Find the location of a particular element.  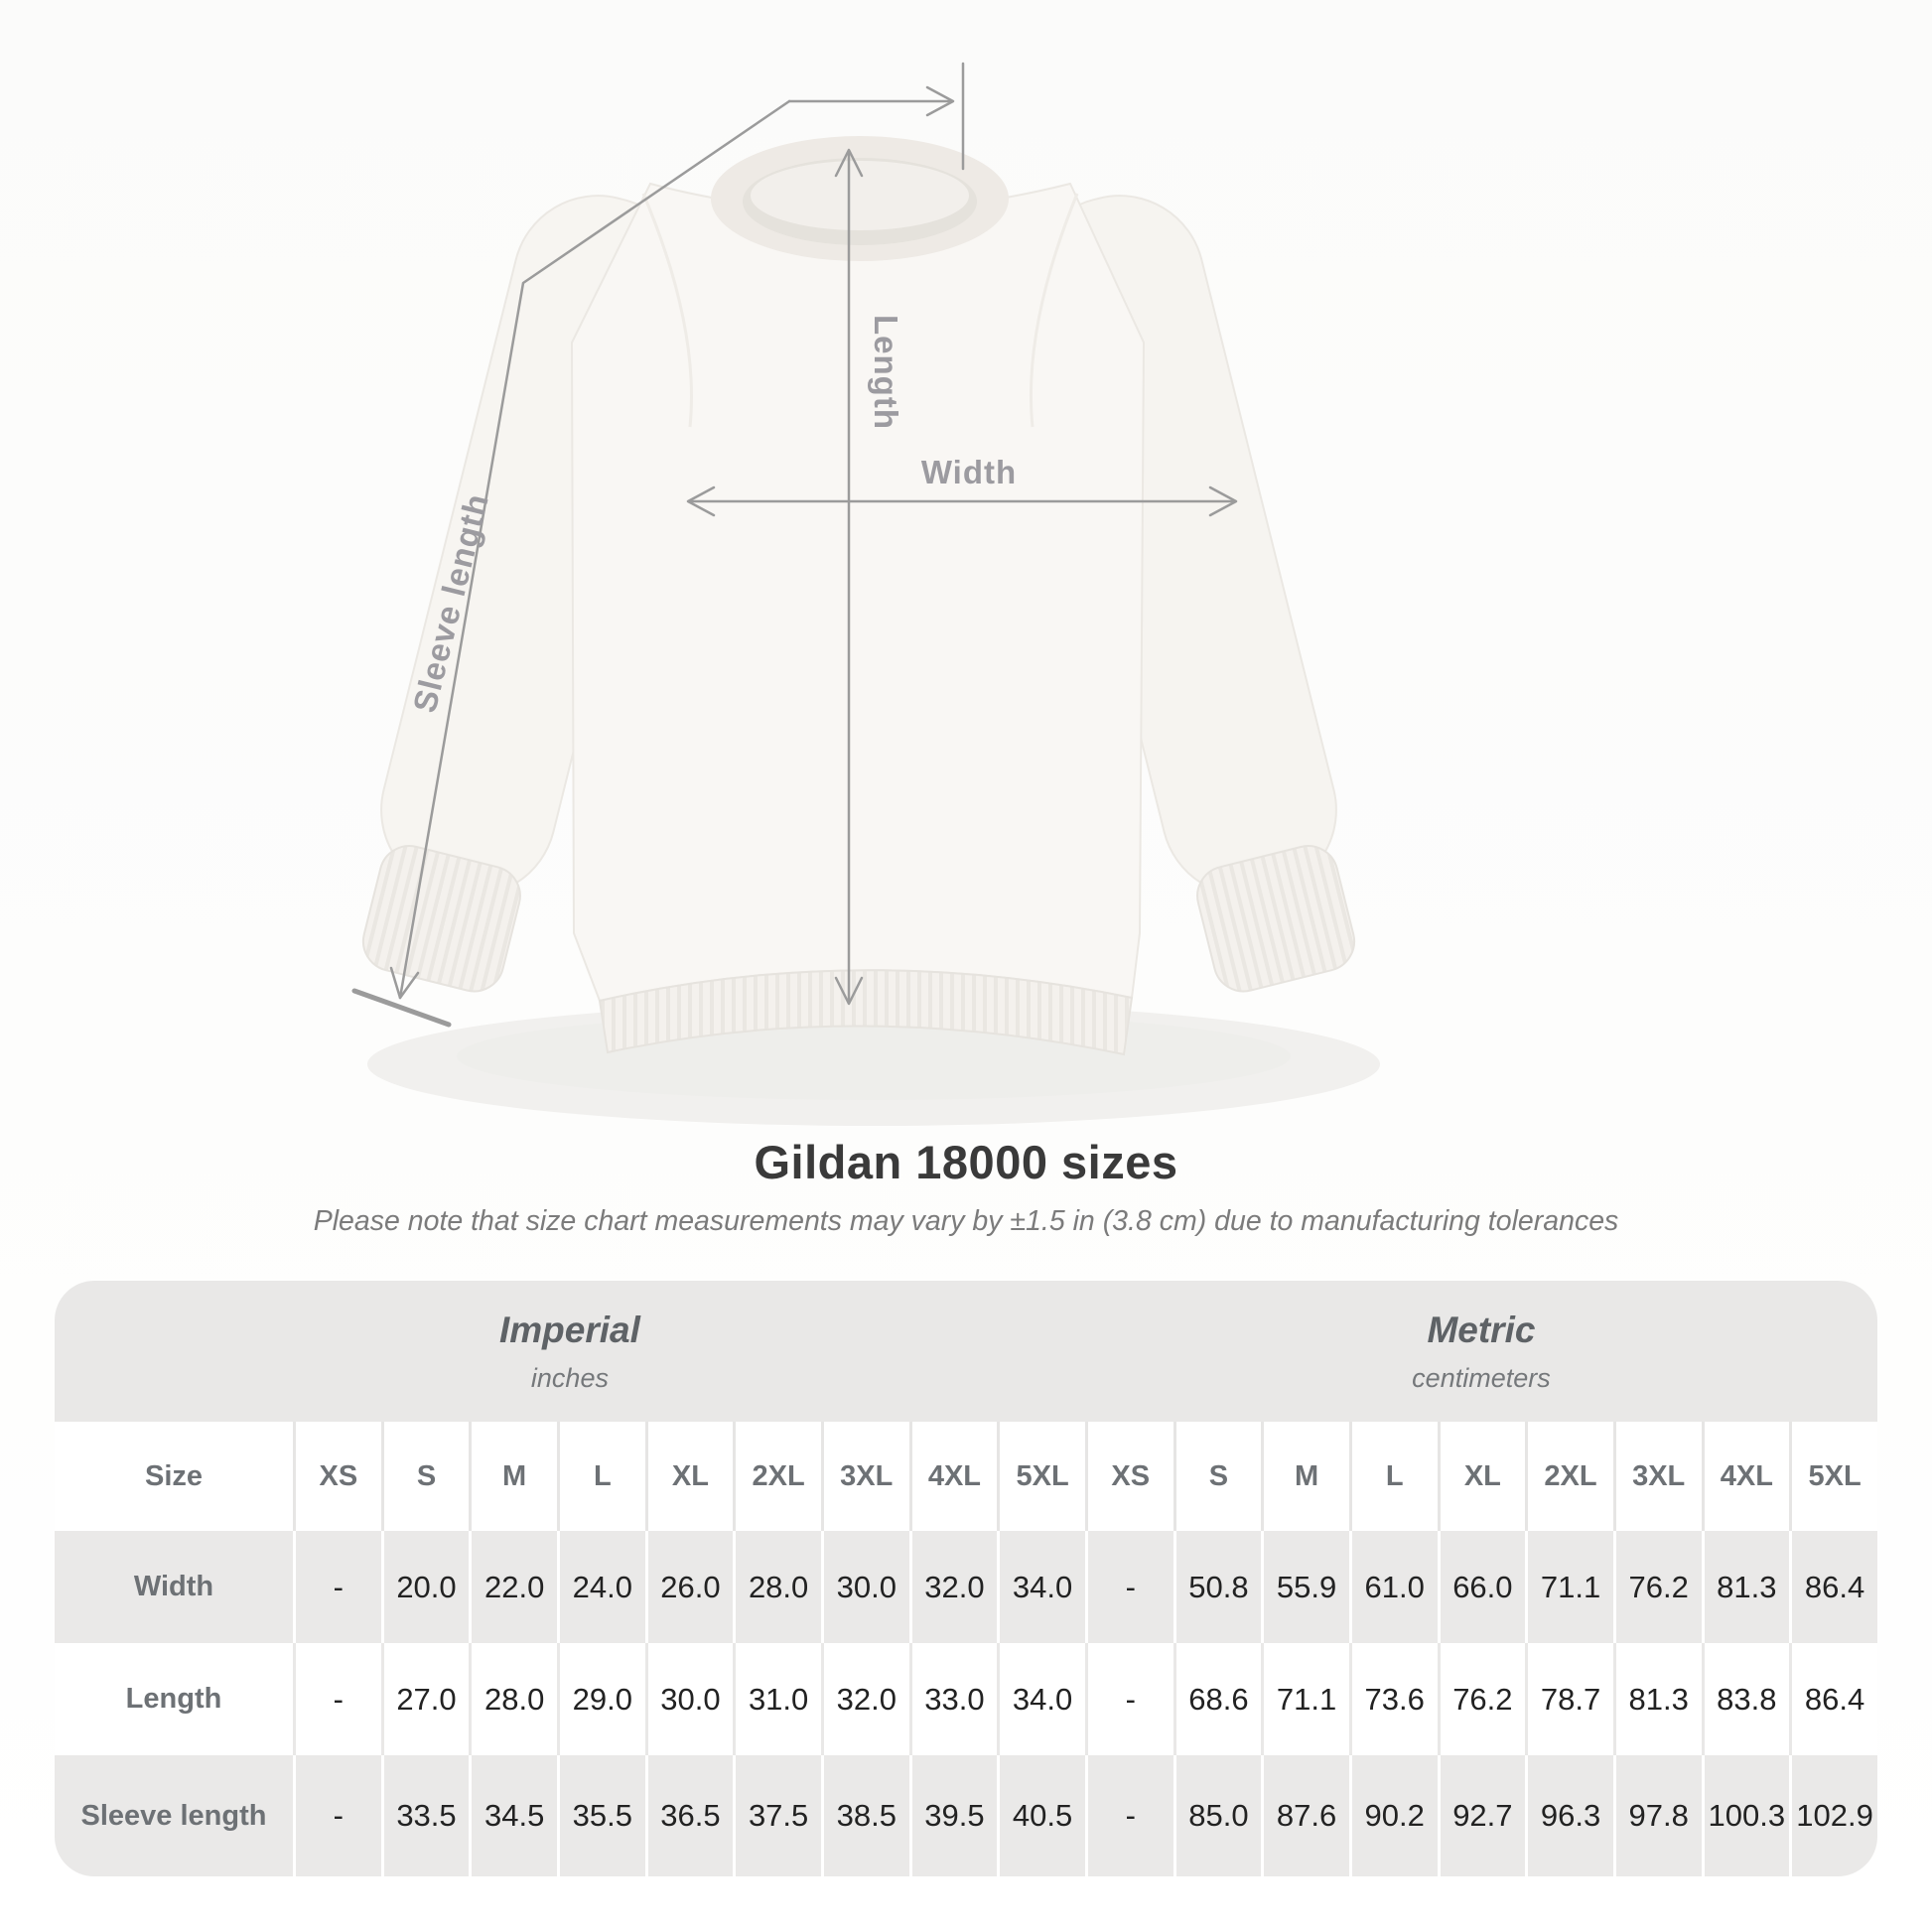

sleeve-metric-value: 92.7 is located at coordinates (1481, 1815).